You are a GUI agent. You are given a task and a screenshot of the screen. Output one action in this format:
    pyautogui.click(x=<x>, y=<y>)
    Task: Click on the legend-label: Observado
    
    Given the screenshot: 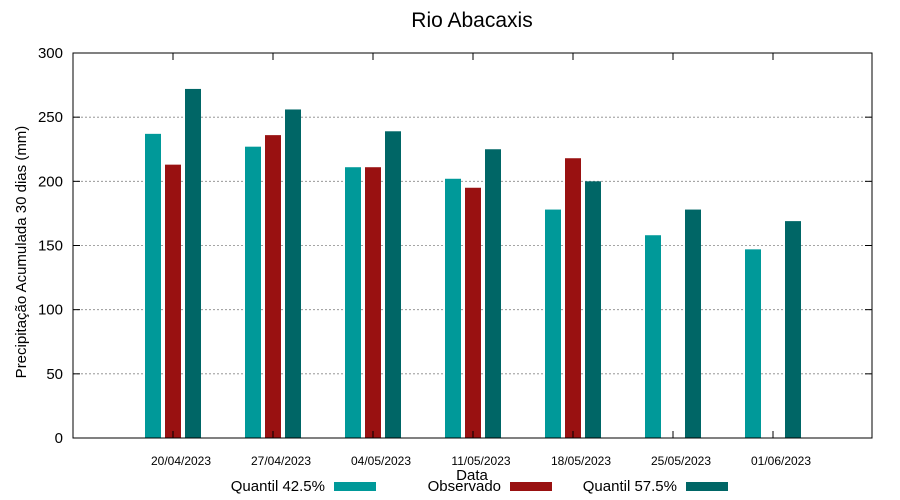 What is the action you would take?
    pyautogui.click(x=464, y=486)
    